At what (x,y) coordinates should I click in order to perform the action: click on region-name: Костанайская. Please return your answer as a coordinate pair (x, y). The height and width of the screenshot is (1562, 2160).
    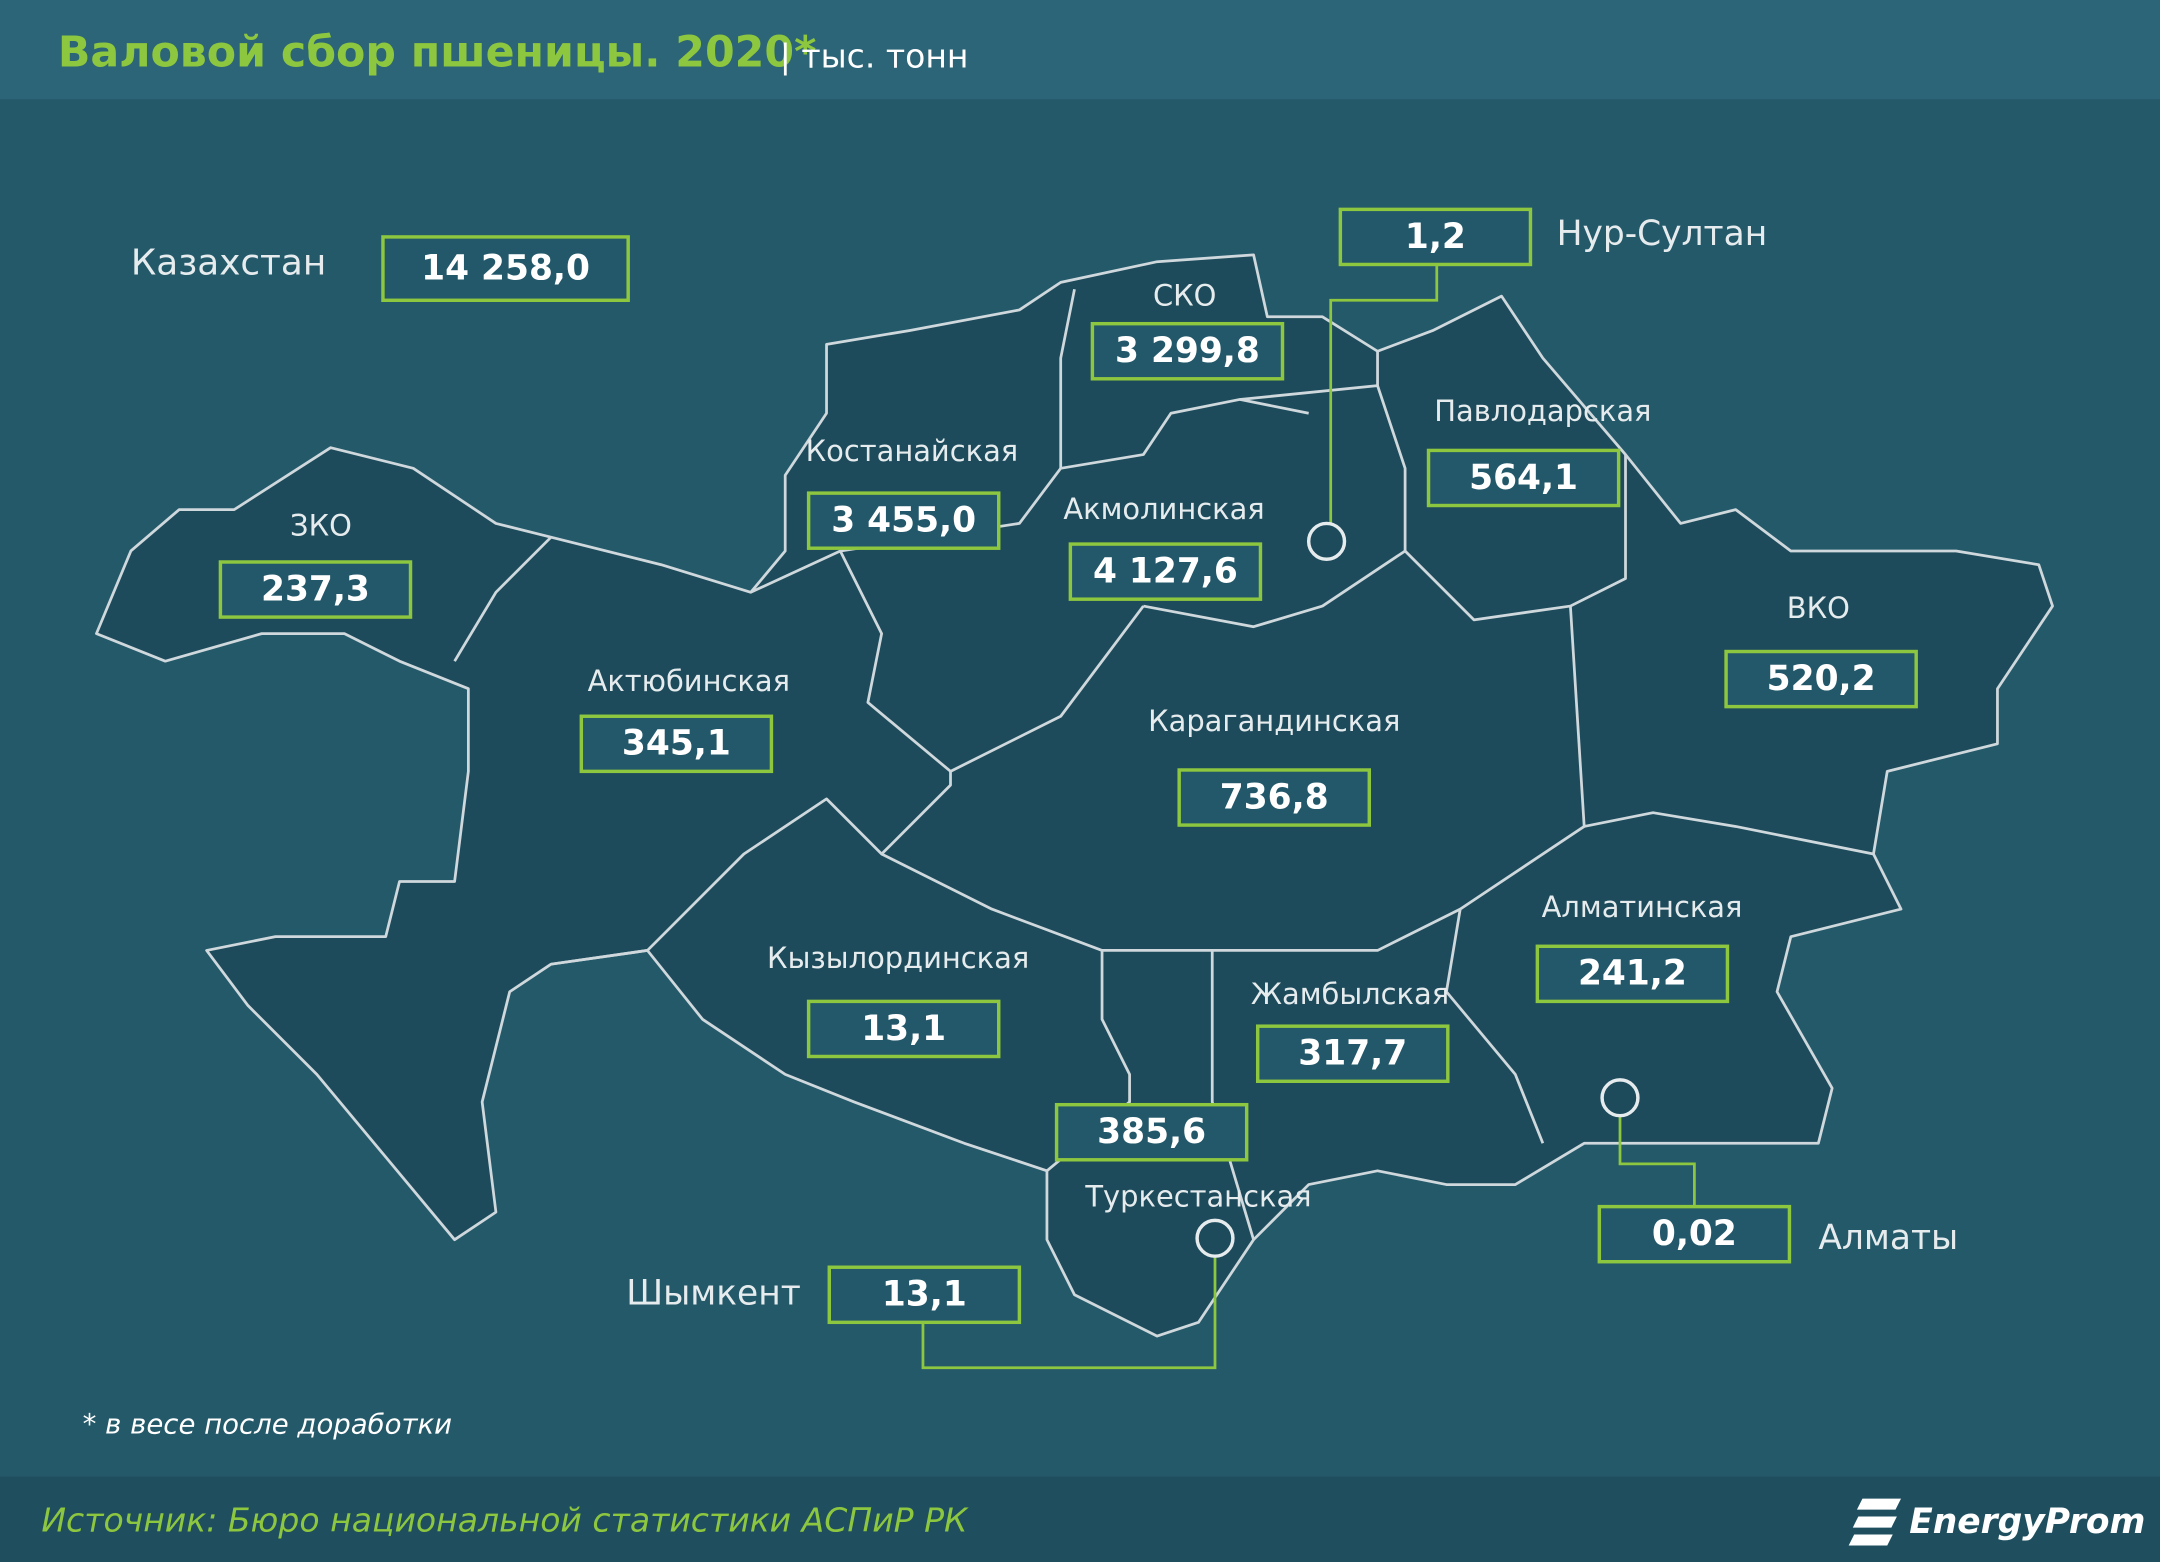
    Looking at the image, I should click on (912, 451).